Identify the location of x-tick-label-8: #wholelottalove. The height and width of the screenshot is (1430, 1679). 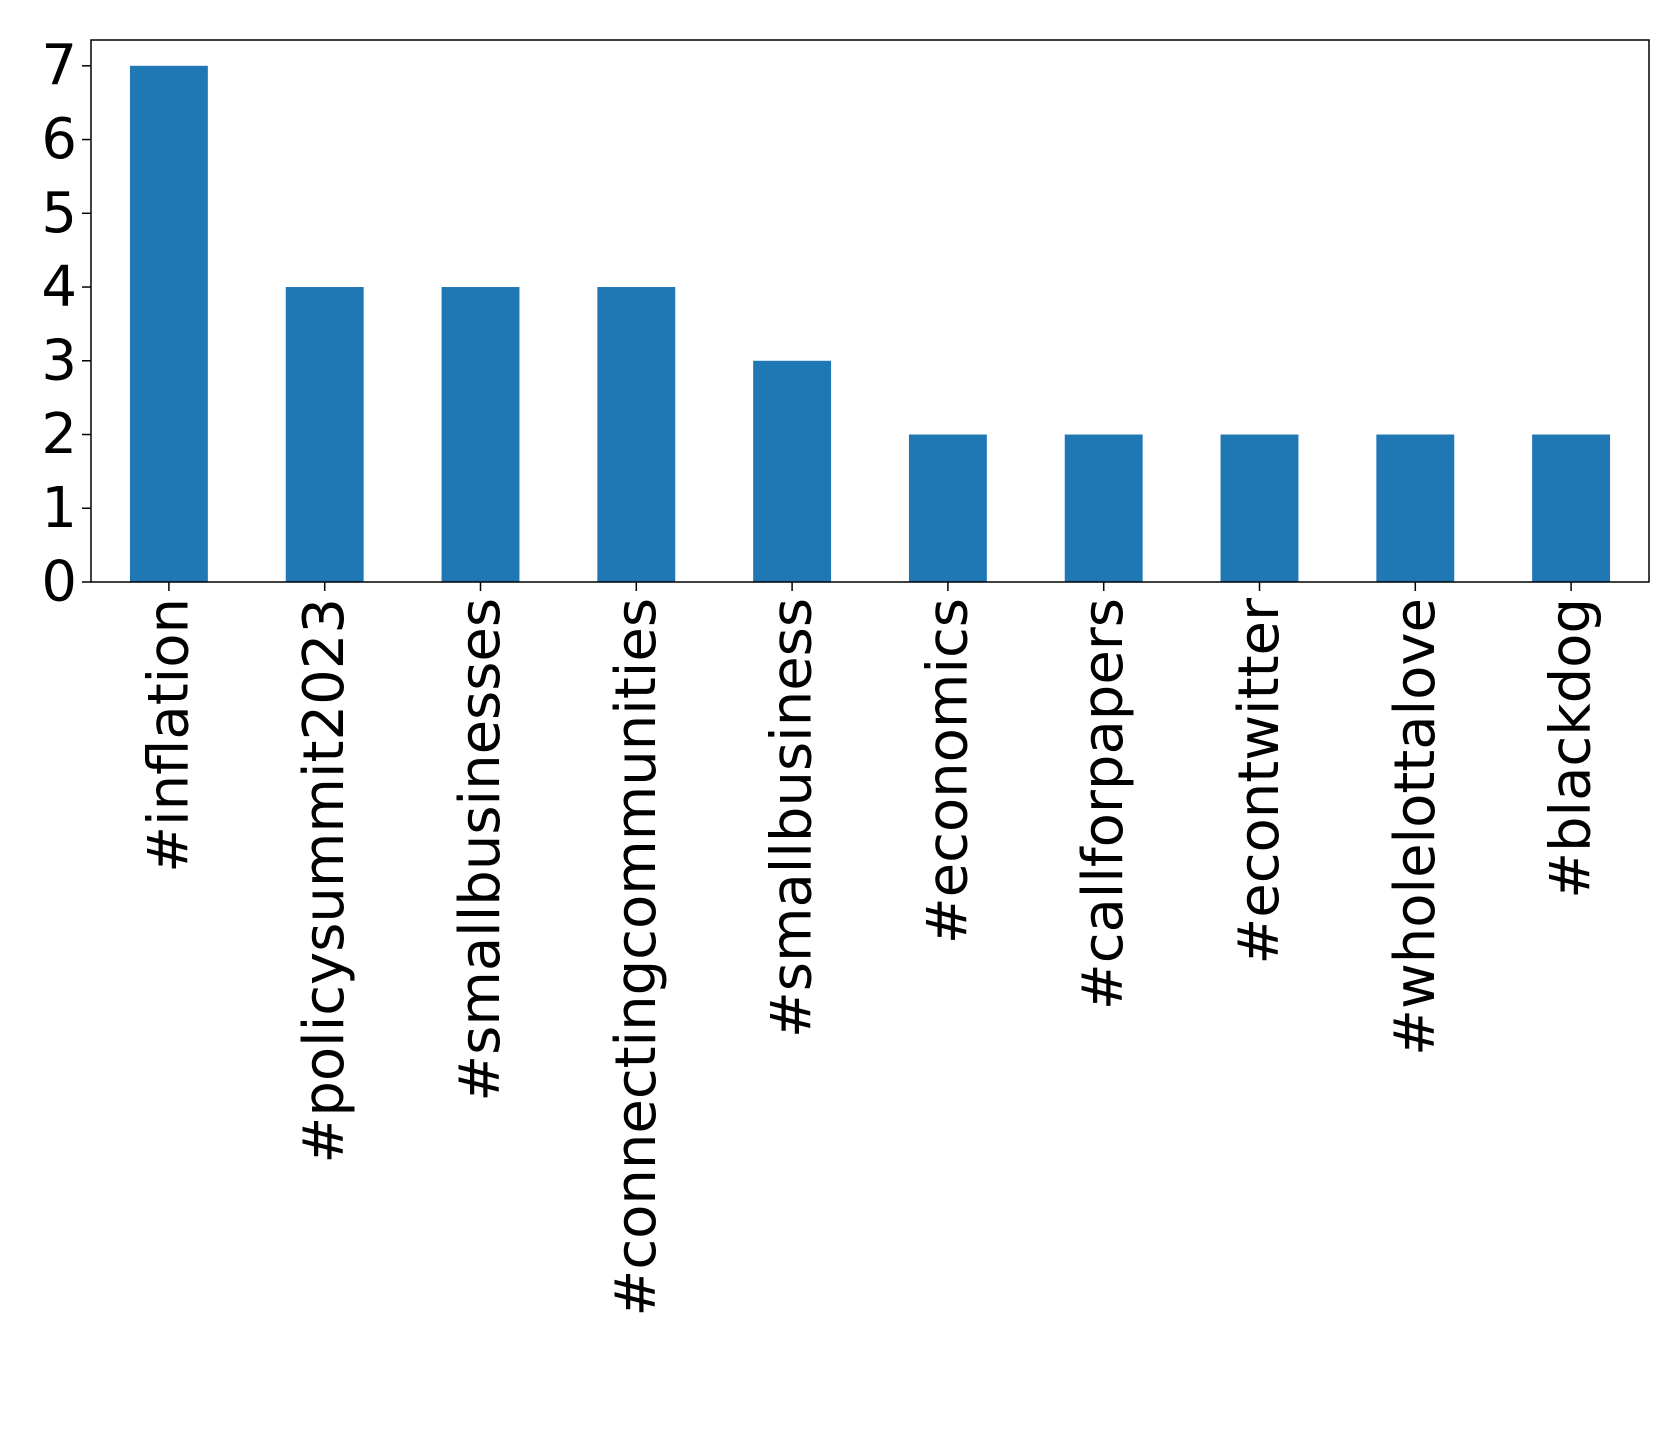
(1415, 827).